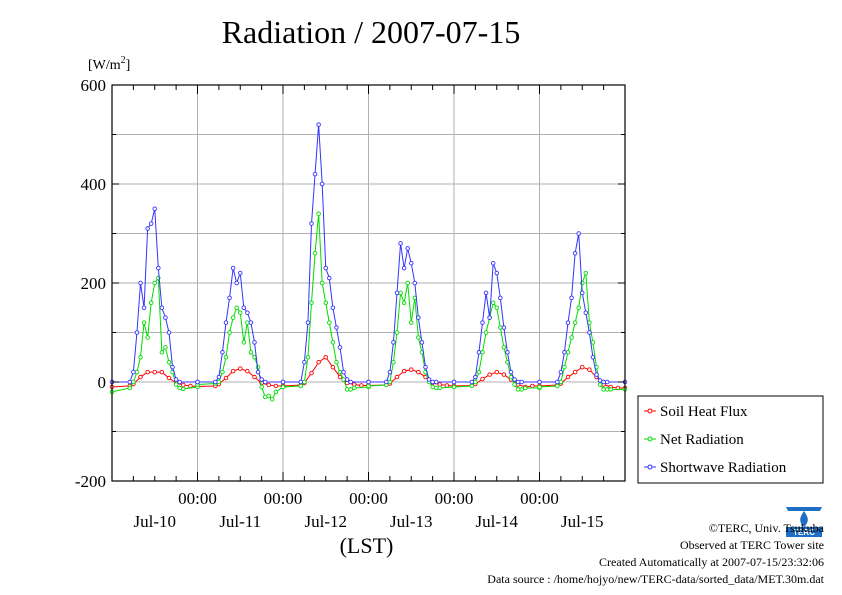 This screenshot has width=842, height=595. What do you see at coordinates (723, 468) in the screenshot?
I see `legend-label: Shortwave Radiation` at bounding box center [723, 468].